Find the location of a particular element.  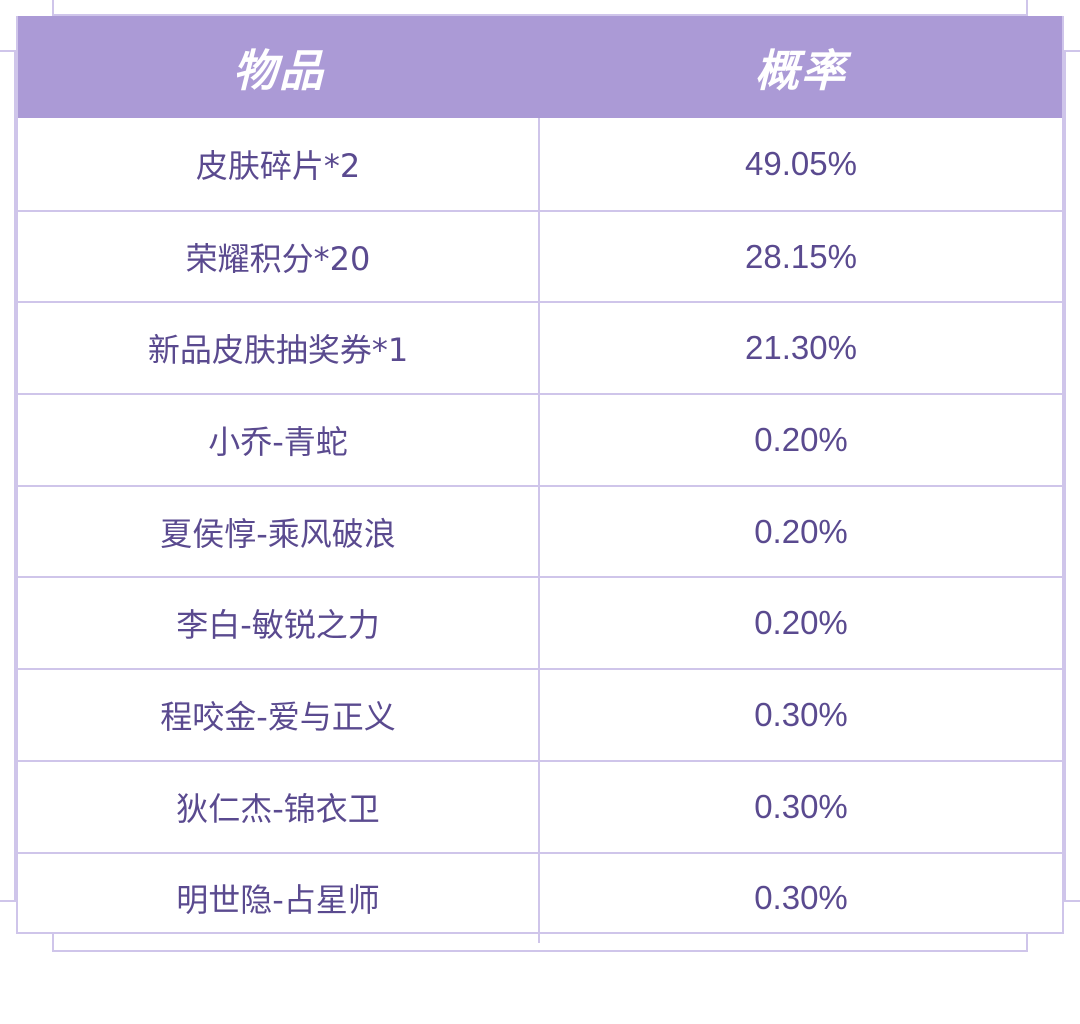

table-row: 皮肤碎片*2 49.05% is located at coordinates (540, 164).